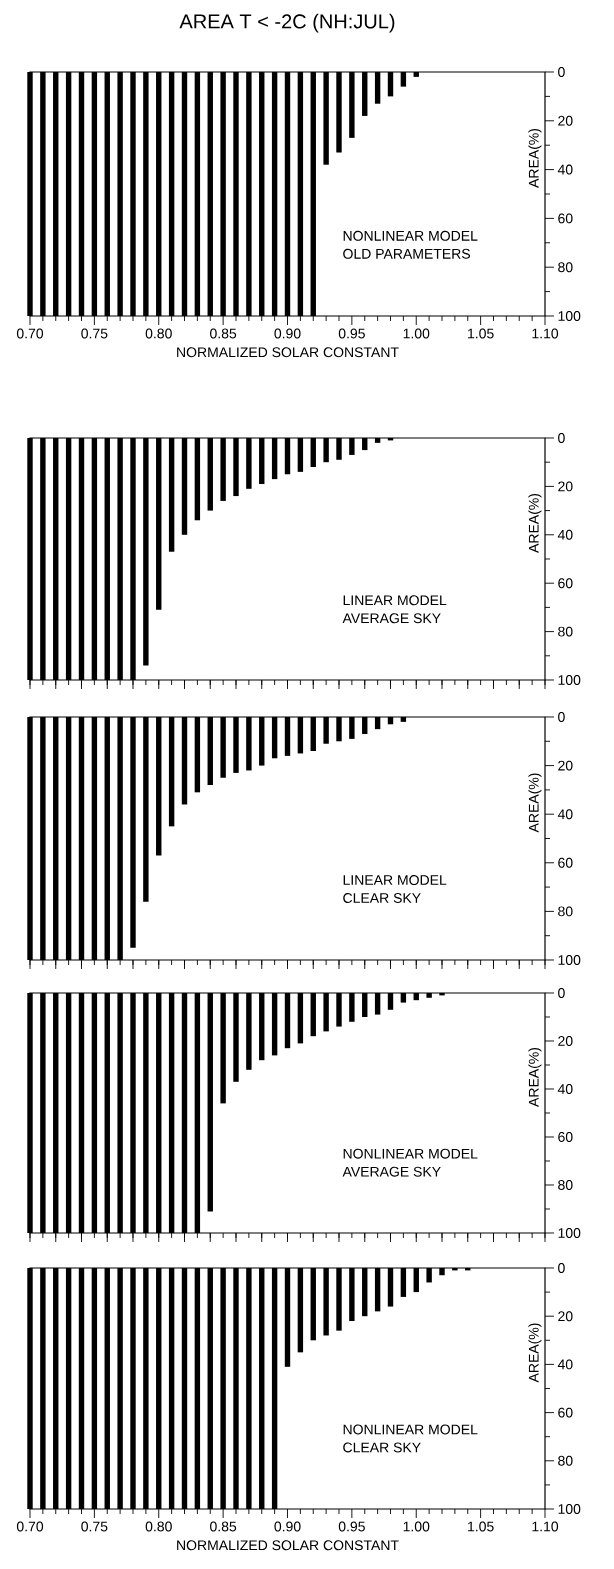 The width and height of the screenshot is (614, 1569). What do you see at coordinates (287, 23) in the screenshot?
I see `chart-title: AREA T < -2C (NH:JUL)` at bounding box center [287, 23].